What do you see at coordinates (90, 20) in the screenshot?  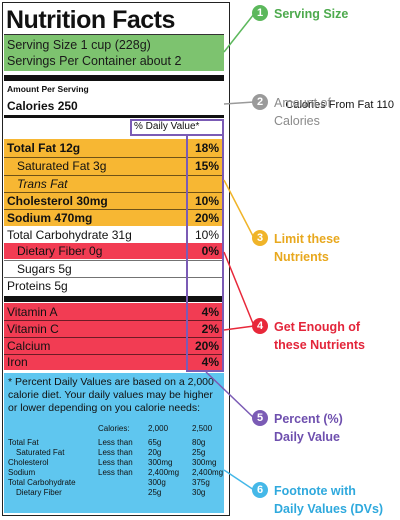 I see `label-title: Nutrition Facts` at bounding box center [90, 20].